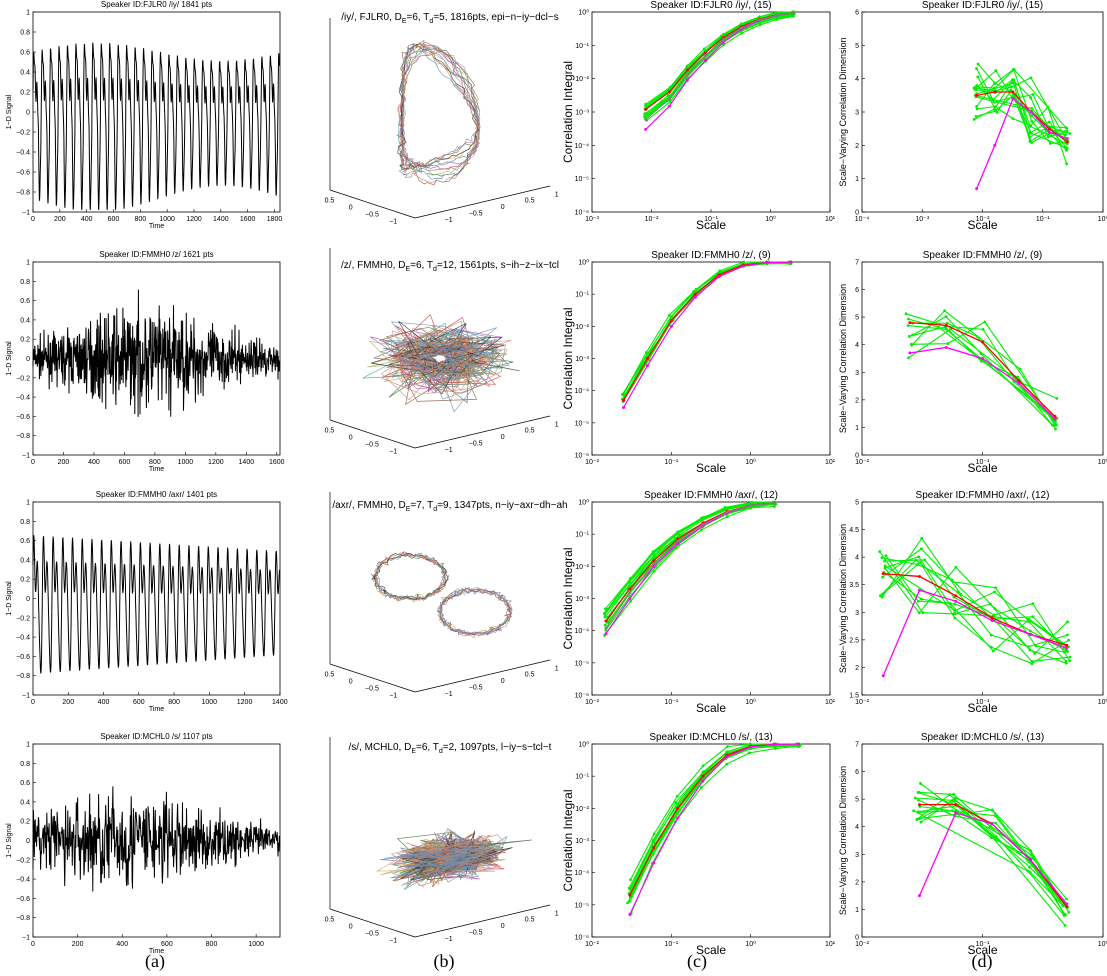 The image size is (1107, 976). I want to click on panel-caption-a: (a), so click(155, 961).